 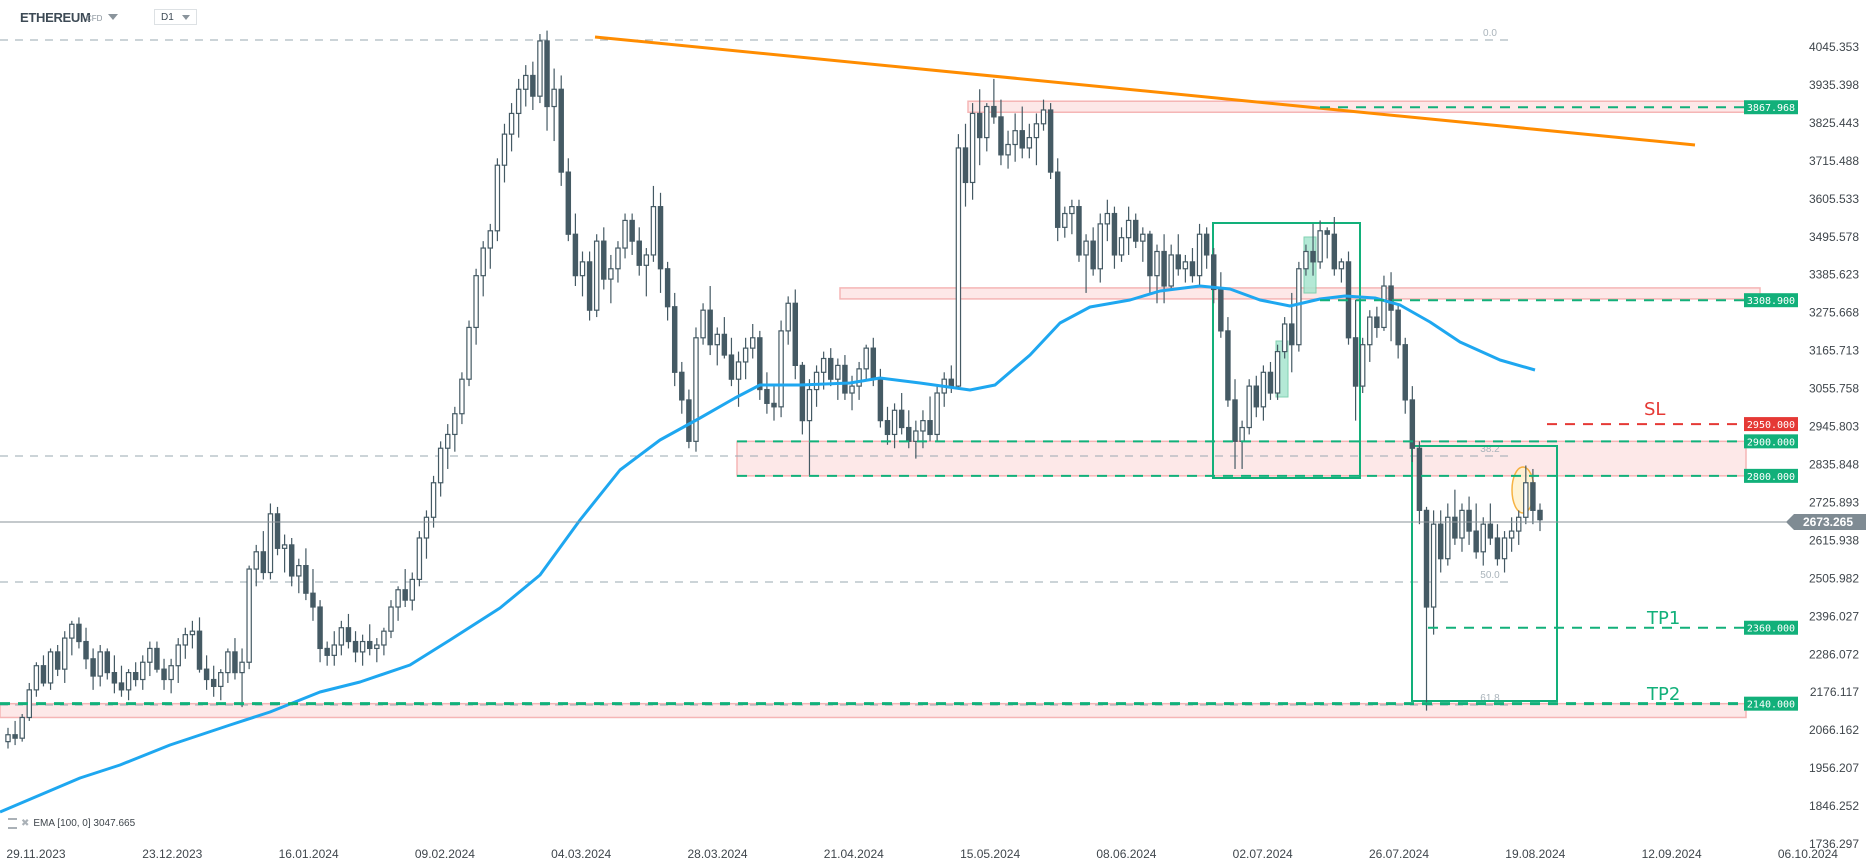 I want to click on timeframe-select: D1, so click(x=175, y=17).